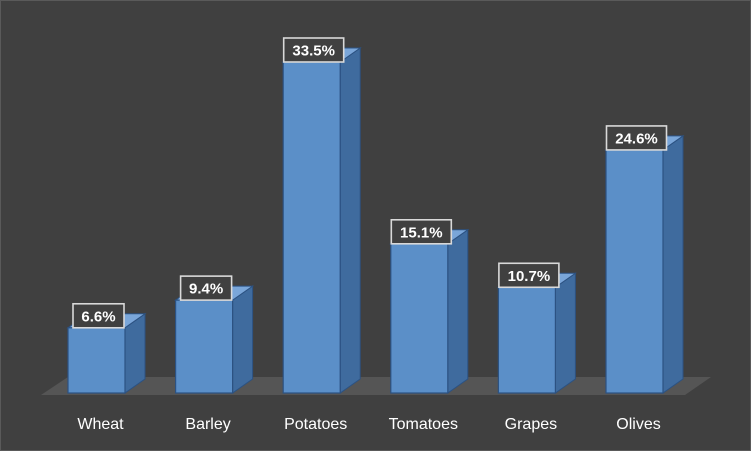 The height and width of the screenshot is (451, 751). What do you see at coordinates (634, 271) in the screenshot?
I see `bar-front-olives` at bounding box center [634, 271].